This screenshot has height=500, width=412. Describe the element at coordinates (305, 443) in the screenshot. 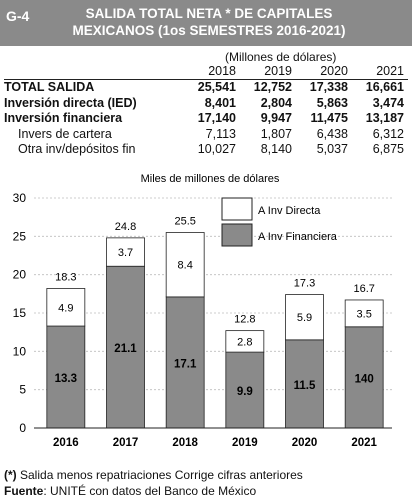

I see `x-tick-label: 2020` at that location.